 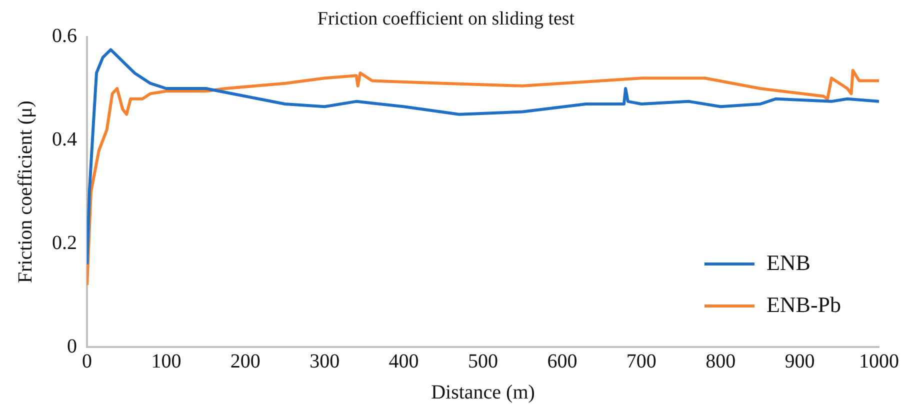 I want to click on x-tick-label: 600, so click(x=562, y=361).